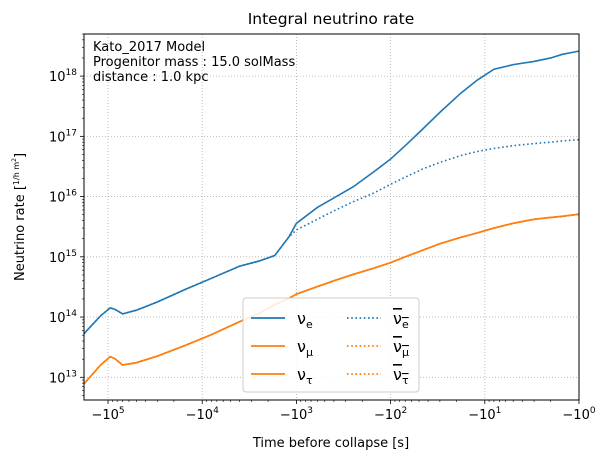  What do you see at coordinates (404, 411) in the screenshot?
I see `x-tick-label-exp: 2` at bounding box center [404, 411].